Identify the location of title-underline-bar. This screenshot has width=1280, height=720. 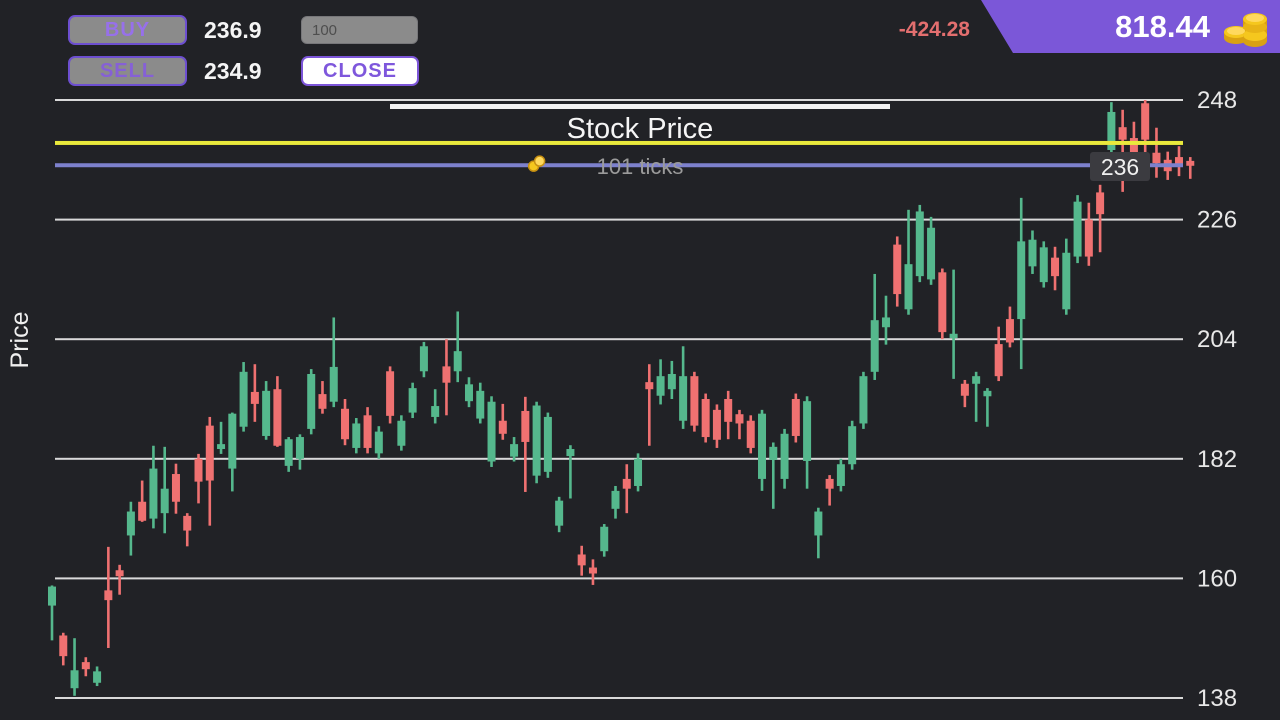
(640, 106).